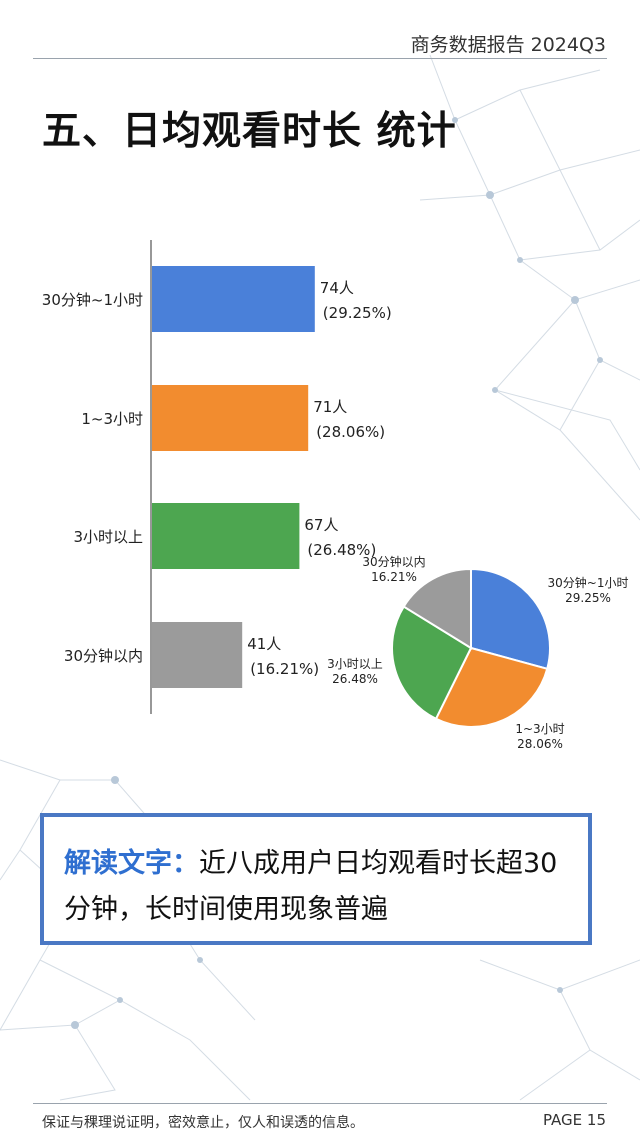  Describe the element at coordinates (203, 1123) in the screenshot. I see `footer-note: 保证与稞理说证明，密效意止，仅人和误透的信息。` at that location.